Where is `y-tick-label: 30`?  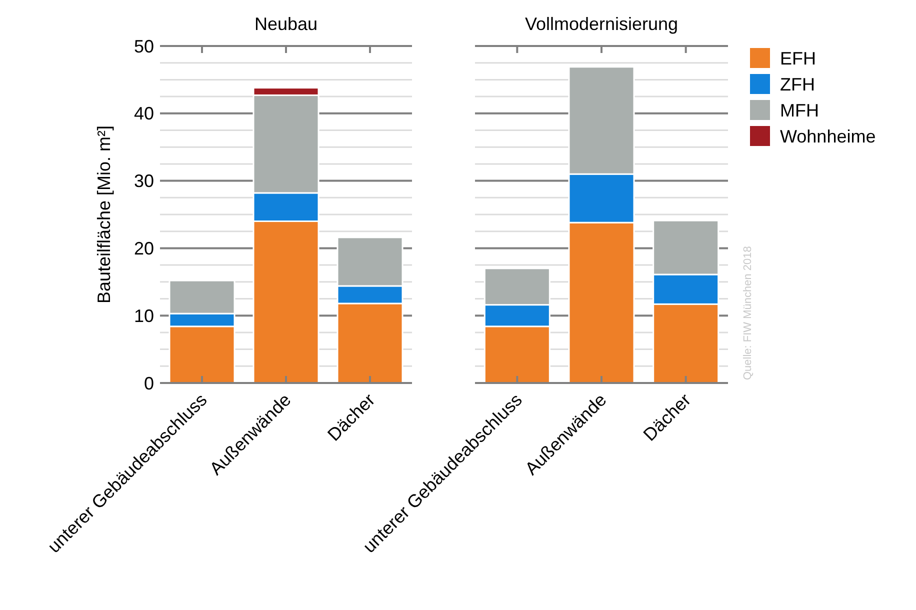
y-tick-label: 30 is located at coordinates (144, 181).